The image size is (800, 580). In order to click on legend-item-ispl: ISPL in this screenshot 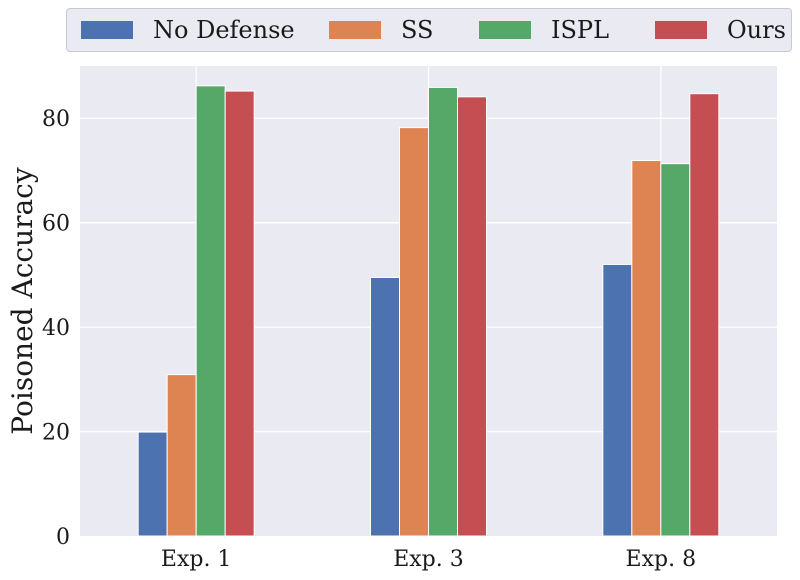, I will do `click(544, 30)`.